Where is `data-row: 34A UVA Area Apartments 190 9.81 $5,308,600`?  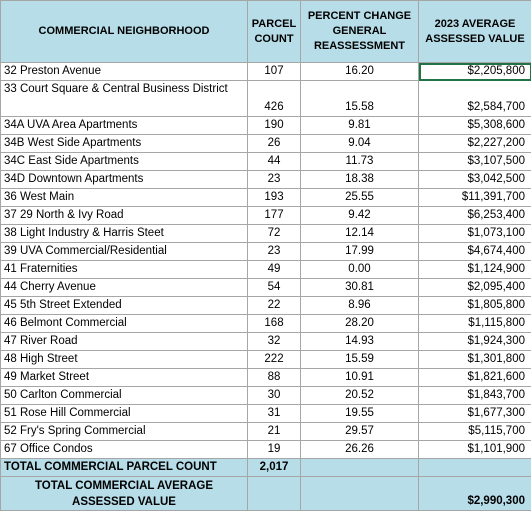 data-row: 34A UVA Area Apartments 190 9.81 $5,308,600 is located at coordinates (265, 125).